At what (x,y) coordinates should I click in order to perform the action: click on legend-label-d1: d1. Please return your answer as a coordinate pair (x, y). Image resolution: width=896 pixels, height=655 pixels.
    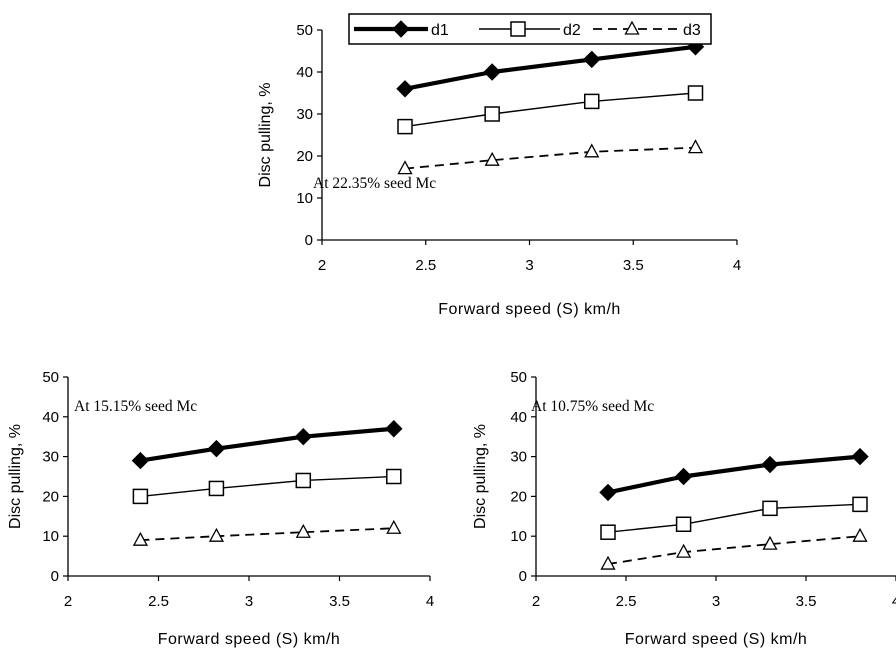
    Looking at the image, I should click on (440, 30).